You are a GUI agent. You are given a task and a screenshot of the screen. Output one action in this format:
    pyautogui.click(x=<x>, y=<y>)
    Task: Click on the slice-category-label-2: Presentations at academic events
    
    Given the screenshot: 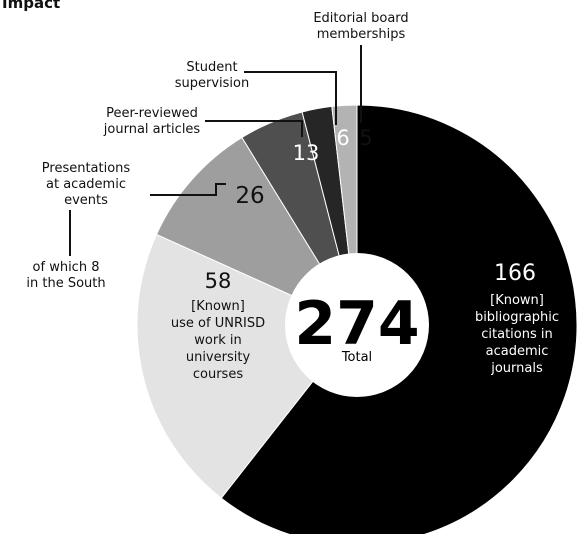 What is the action you would take?
    pyautogui.click(x=86, y=184)
    